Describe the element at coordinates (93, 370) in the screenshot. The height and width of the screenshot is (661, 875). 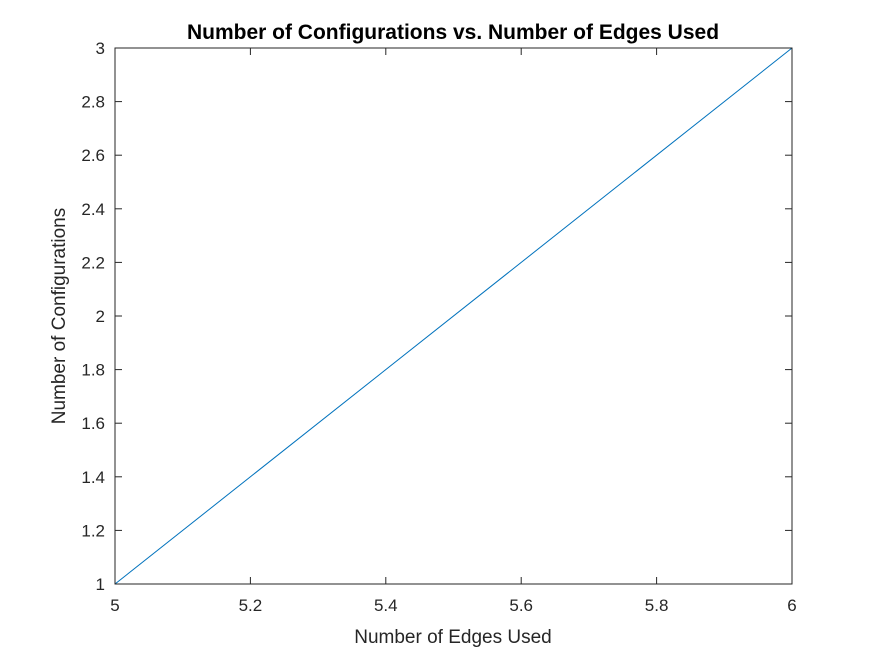
I see `y-tick-label: 1.8` at that location.